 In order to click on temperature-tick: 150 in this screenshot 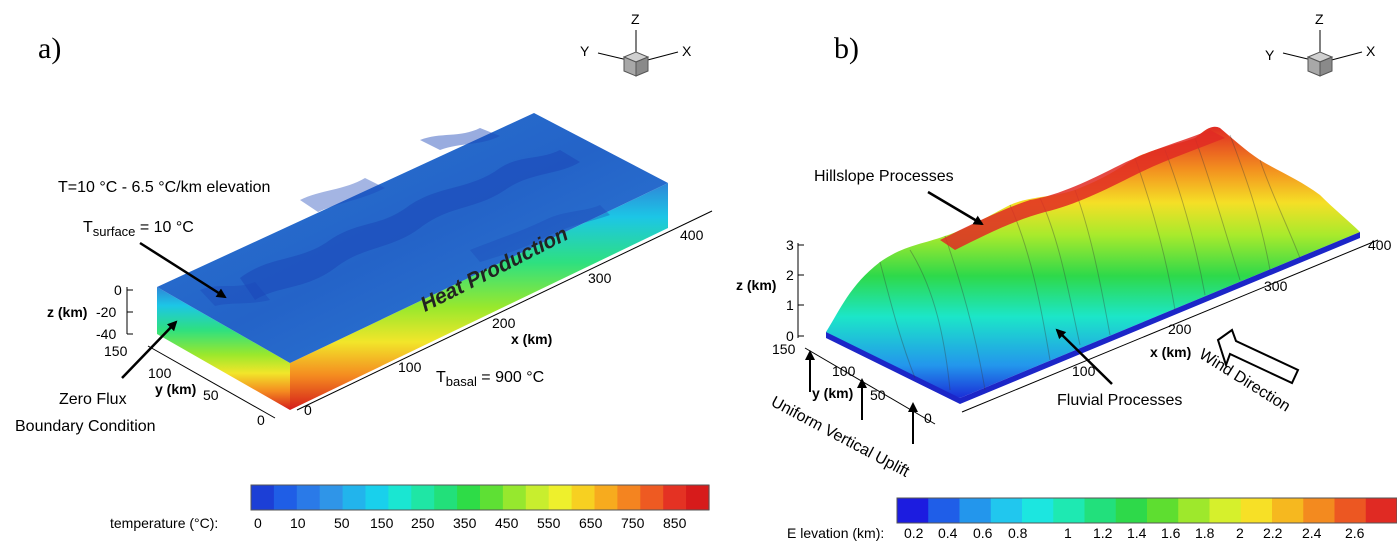, I will do `click(382, 523)`.